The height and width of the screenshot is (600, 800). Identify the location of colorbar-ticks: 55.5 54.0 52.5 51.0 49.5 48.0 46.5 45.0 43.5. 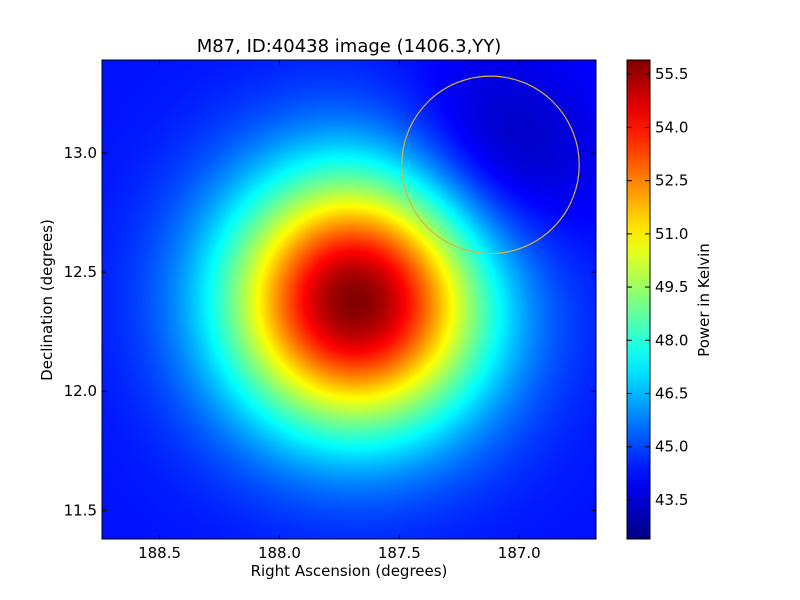
(657, 287).